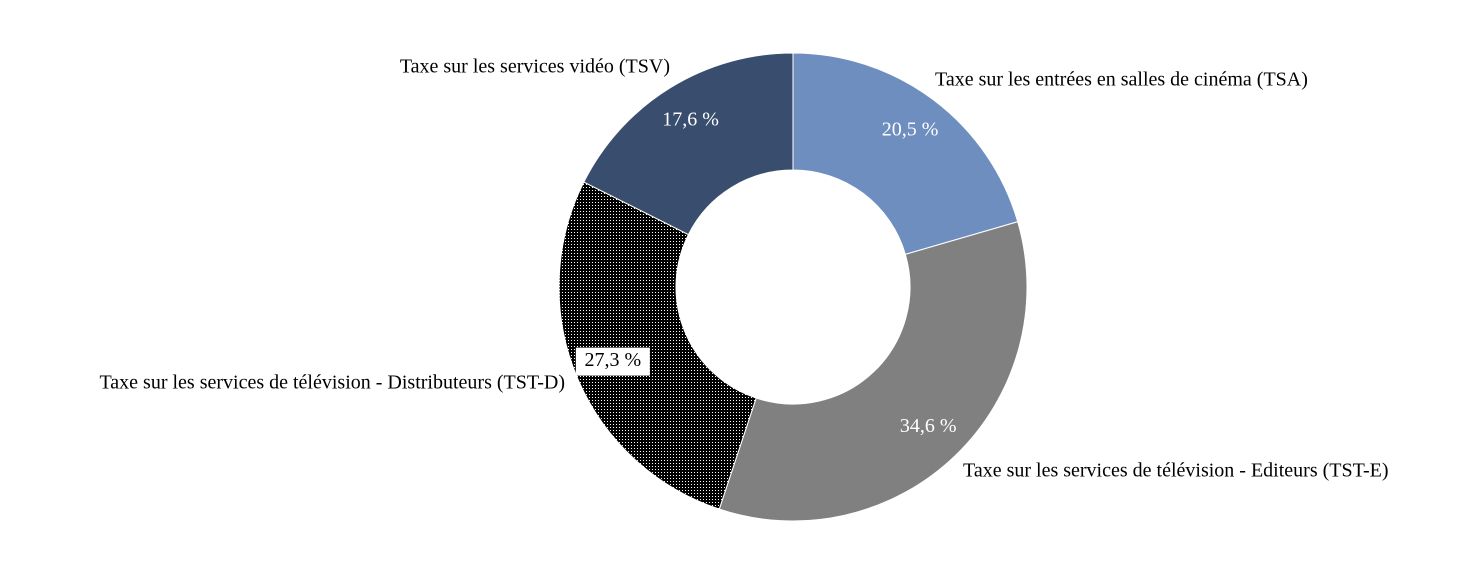  What do you see at coordinates (690, 120) in the screenshot?
I see `value-label: 17,6 %` at bounding box center [690, 120].